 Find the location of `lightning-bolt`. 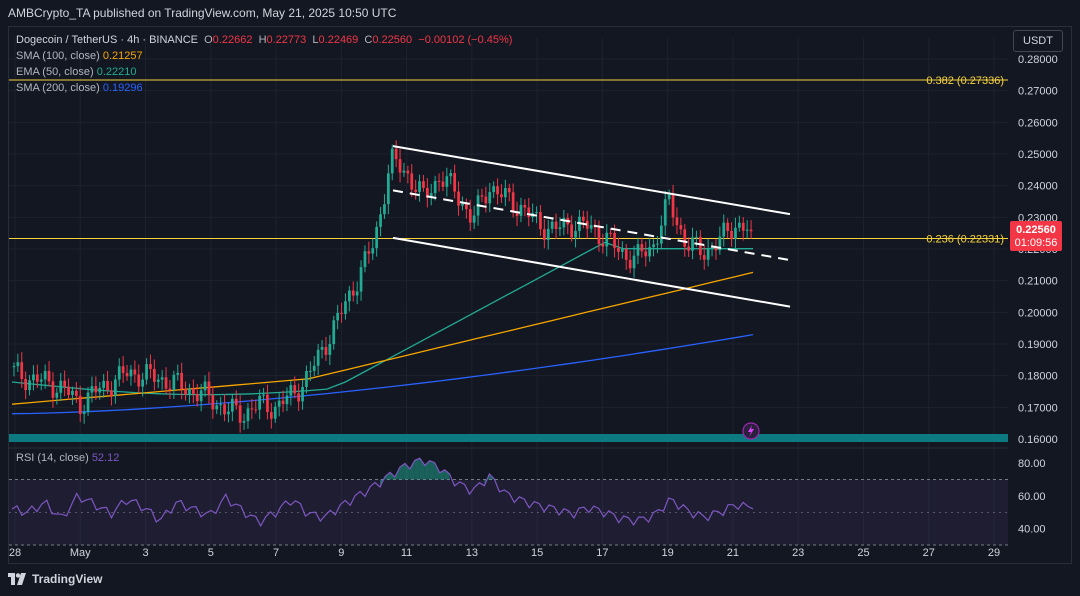

lightning-bolt is located at coordinates (751, 431).